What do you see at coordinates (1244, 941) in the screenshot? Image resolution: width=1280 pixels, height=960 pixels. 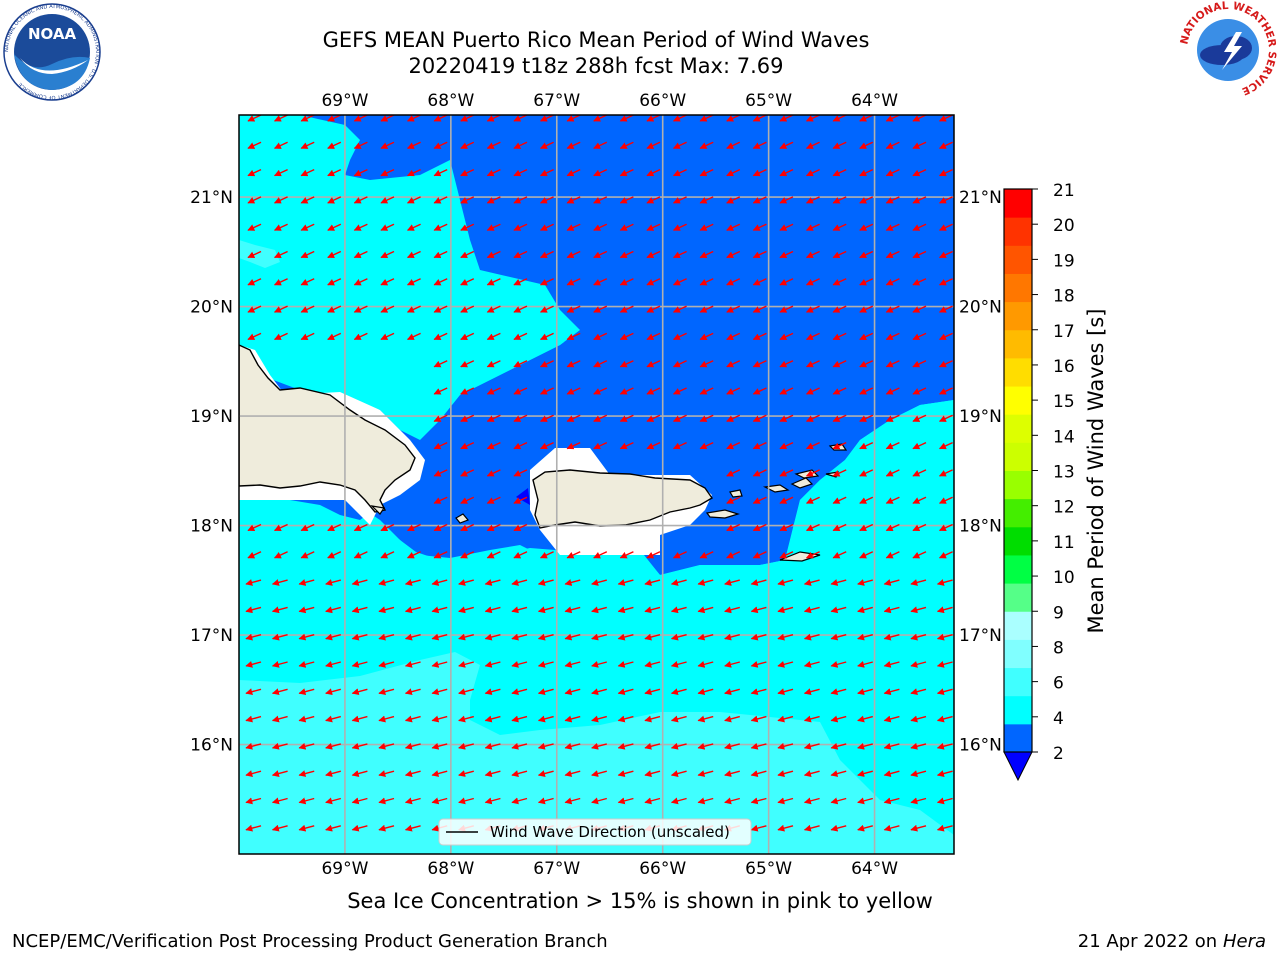 I see `footer-host: Hera` at bounding box center [1244, 941].